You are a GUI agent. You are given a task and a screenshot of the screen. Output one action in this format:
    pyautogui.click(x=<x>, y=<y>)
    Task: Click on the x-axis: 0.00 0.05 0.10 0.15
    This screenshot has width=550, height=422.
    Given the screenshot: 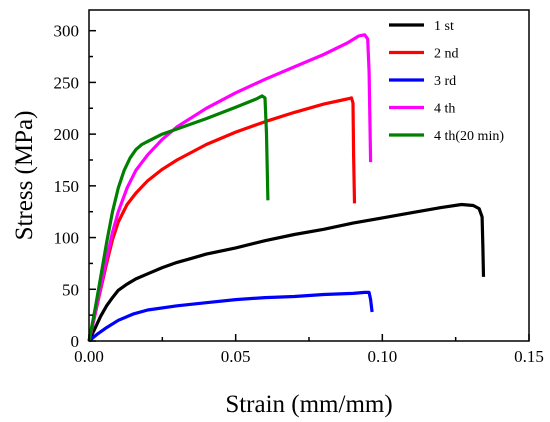 What is the action you would take?
    pyautogui.click(x=309, y=350)
    